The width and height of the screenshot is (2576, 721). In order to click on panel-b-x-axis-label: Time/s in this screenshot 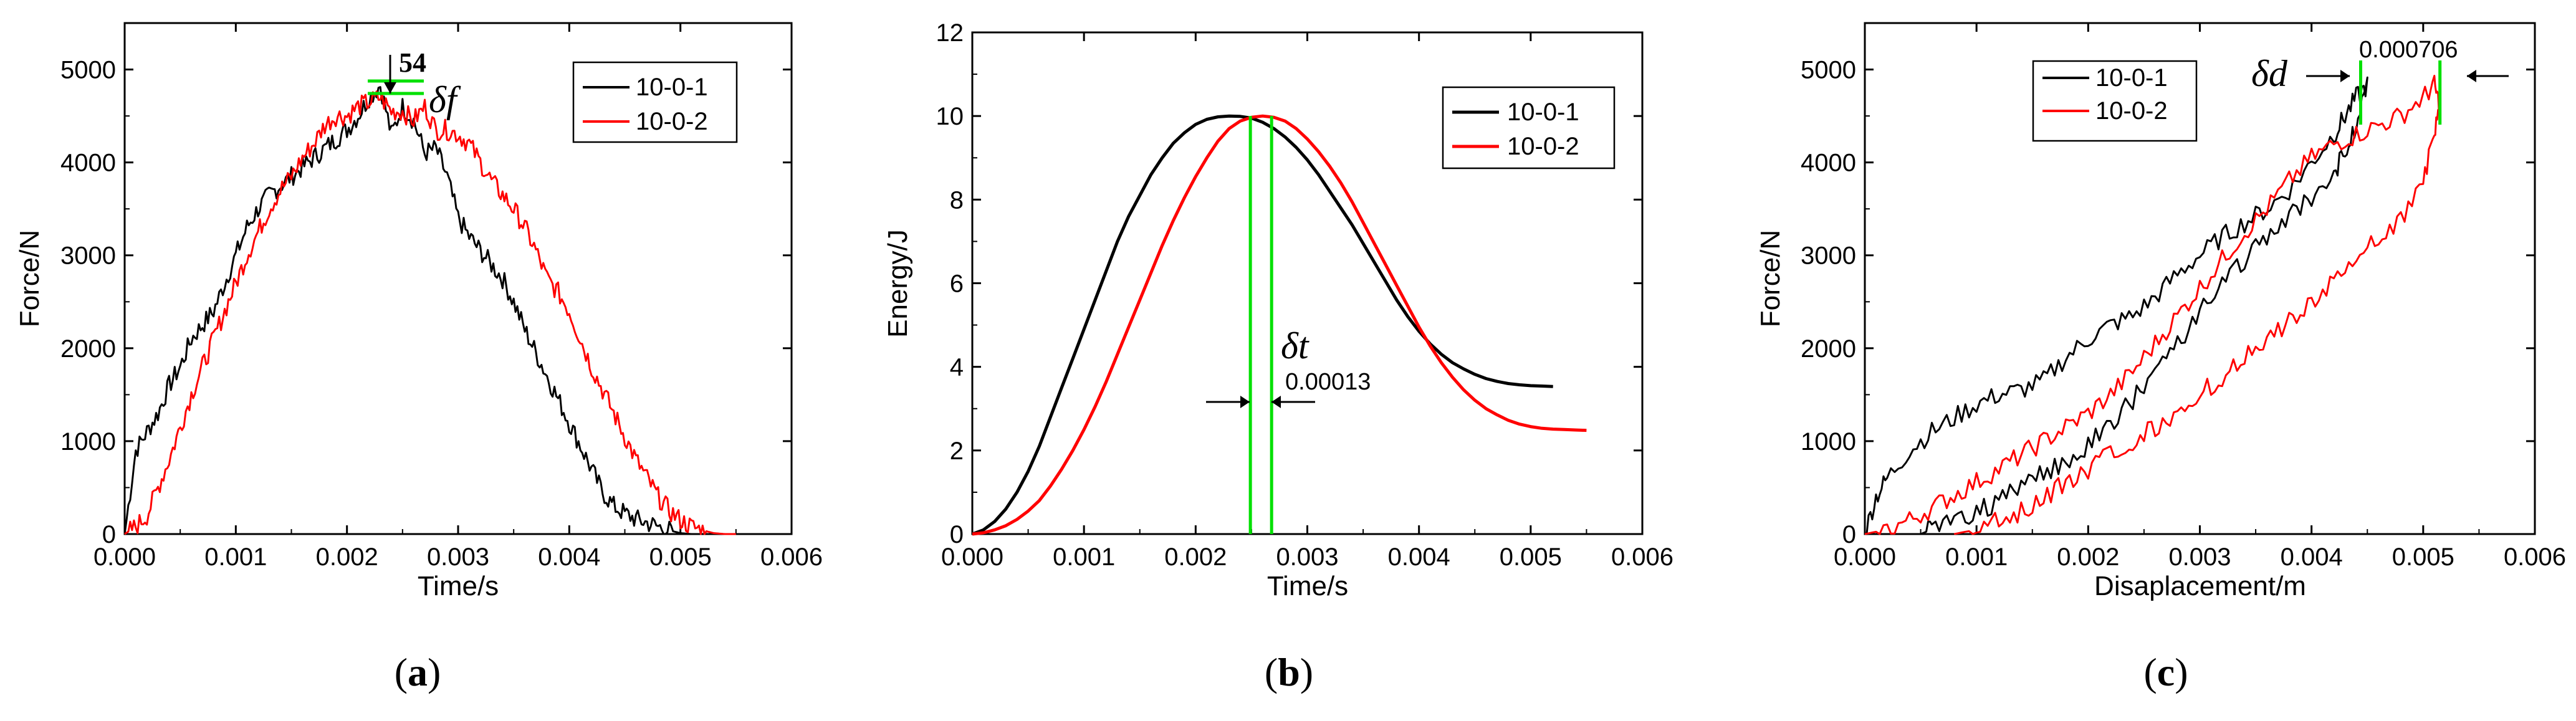, I will do `click(1307, 586)`.